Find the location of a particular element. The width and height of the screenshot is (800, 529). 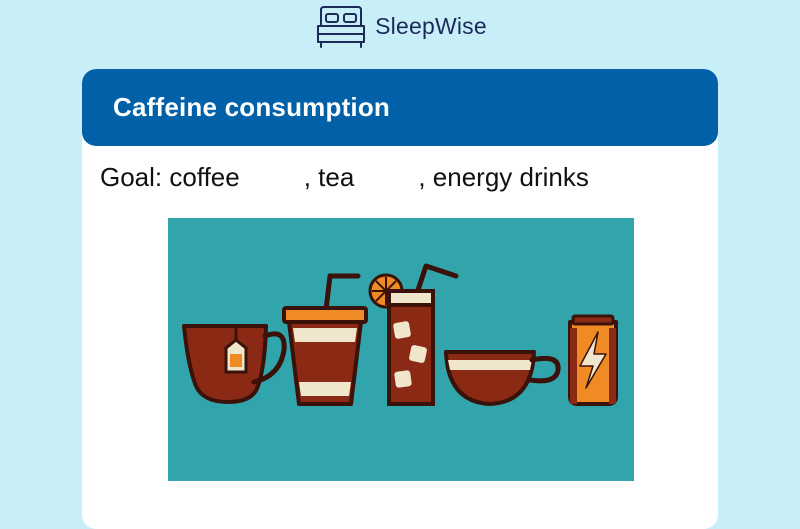

card-header: Caffeine consumption is located at coordinates (400, 107).